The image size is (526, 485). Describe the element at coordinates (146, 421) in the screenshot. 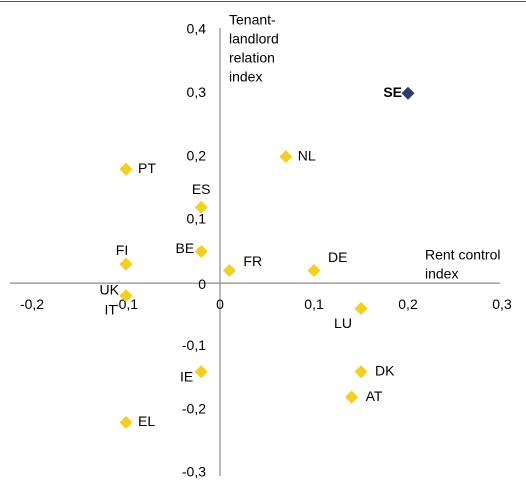

I see `point-label: EL` at that location.